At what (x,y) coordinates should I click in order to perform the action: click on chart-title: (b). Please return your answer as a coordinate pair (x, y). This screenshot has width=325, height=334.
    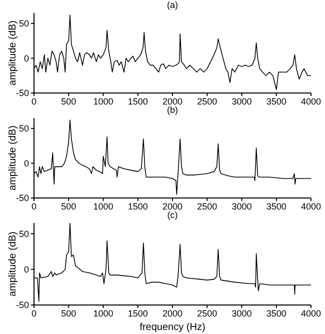
    Looking at the image, I should click on (172, 110).